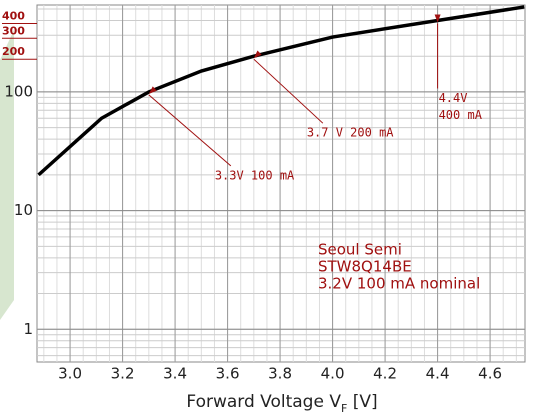  I want to click on x-axis-label: Forward Voltage VF [V], so click(281, 403).